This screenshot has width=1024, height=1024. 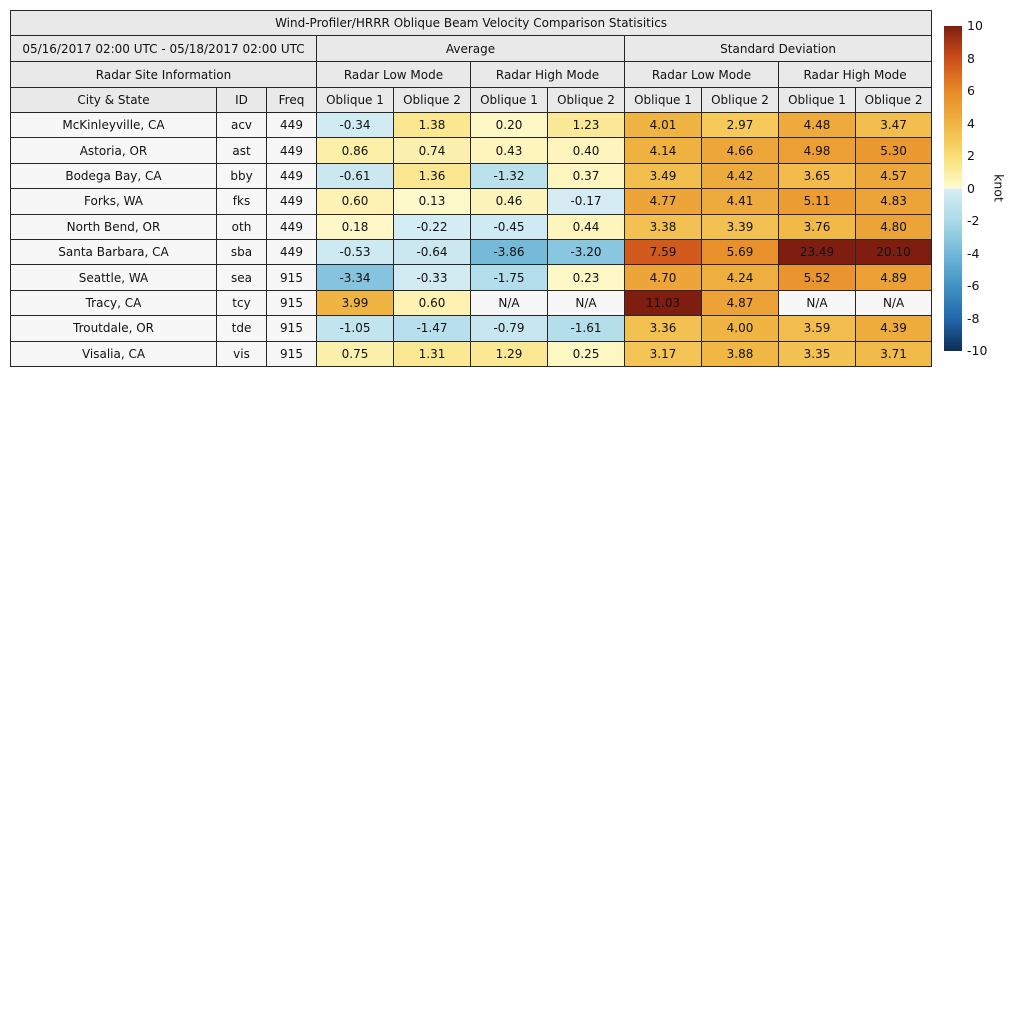 What do you see at coordinates (586, 226) in the screenshot?
I see `value-cell: 0.44` at bounding box center [586, 226].